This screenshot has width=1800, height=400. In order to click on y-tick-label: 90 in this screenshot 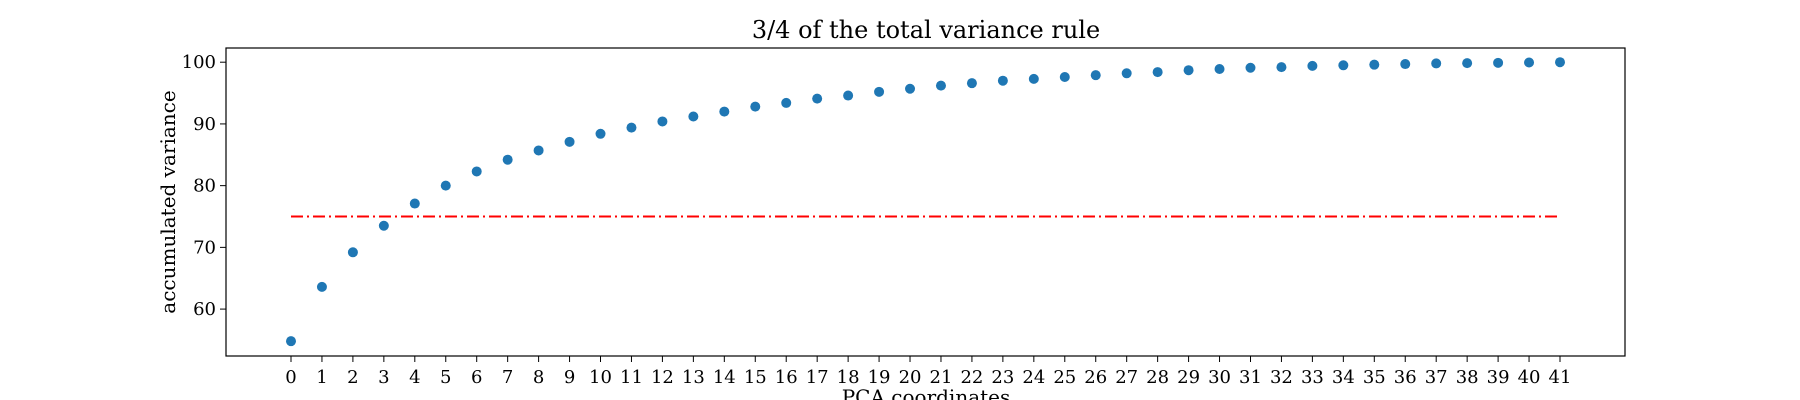, I will do `click(204, 124)`.